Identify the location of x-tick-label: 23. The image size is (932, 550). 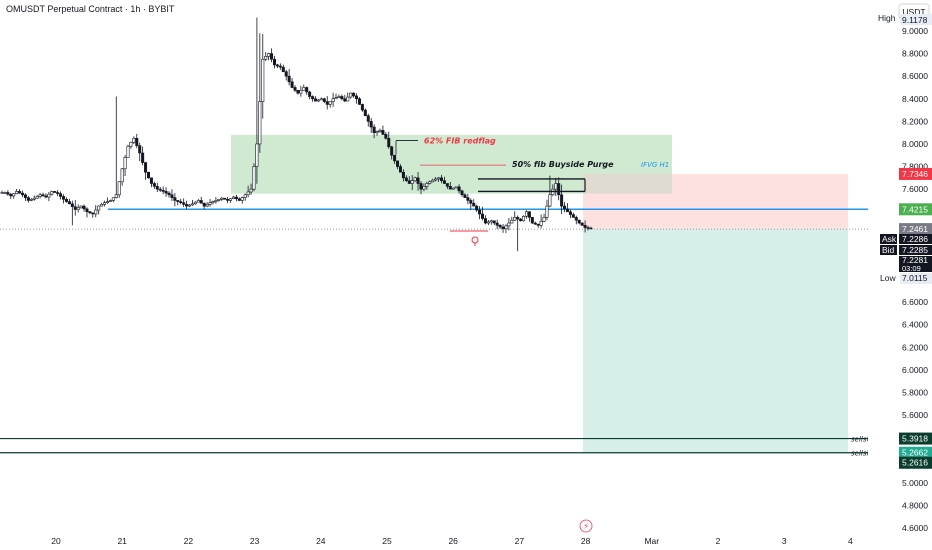
(255, 541).